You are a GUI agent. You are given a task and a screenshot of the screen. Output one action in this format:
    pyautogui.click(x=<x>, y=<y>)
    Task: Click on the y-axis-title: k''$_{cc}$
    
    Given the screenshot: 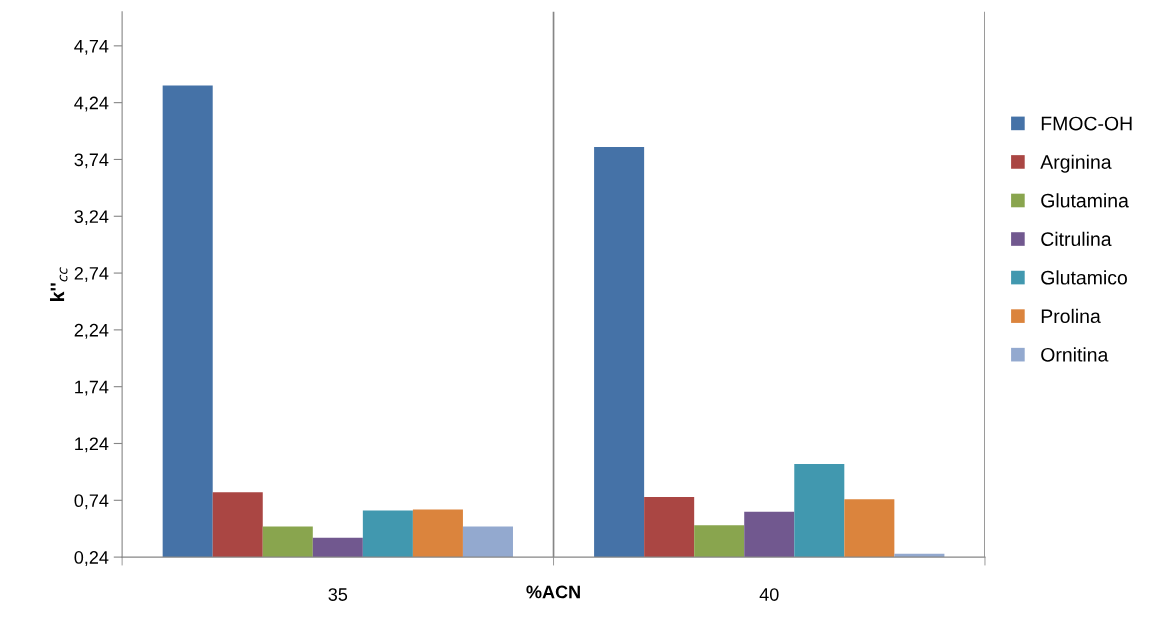 What is the action you would take?
    pyautogui.click(x=59, y=284)
    